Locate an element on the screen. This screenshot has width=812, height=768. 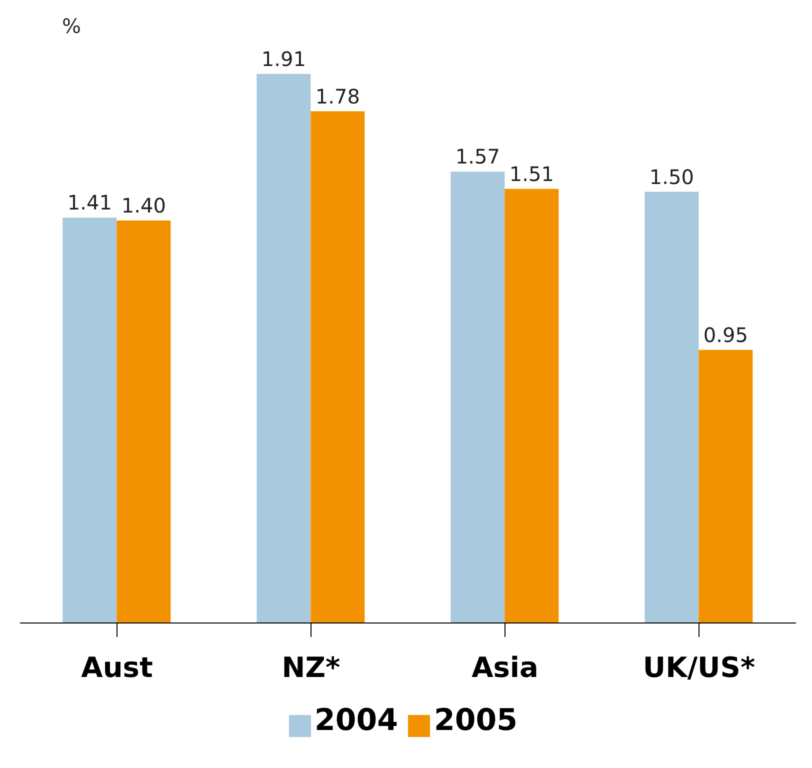
x-tick-label: UK/US* is located at coordinates (699, 667).